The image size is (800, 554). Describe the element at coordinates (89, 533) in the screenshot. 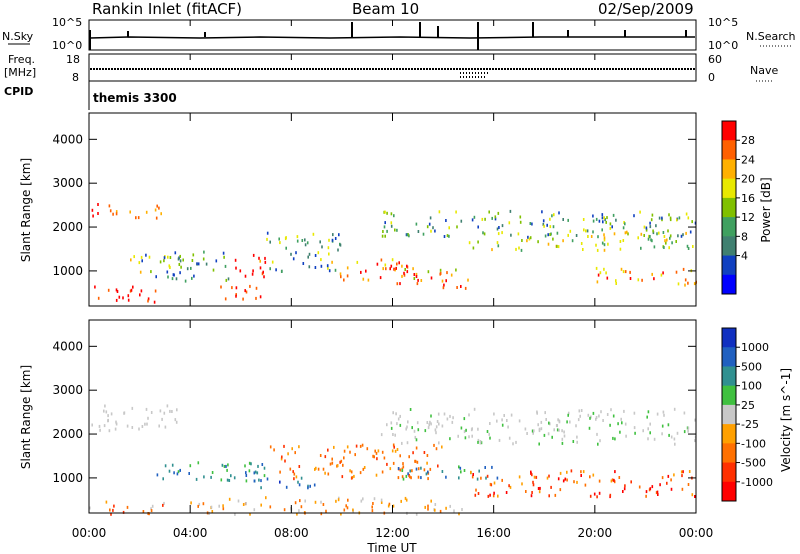

I see `xtick-label: 00:00` at that location.